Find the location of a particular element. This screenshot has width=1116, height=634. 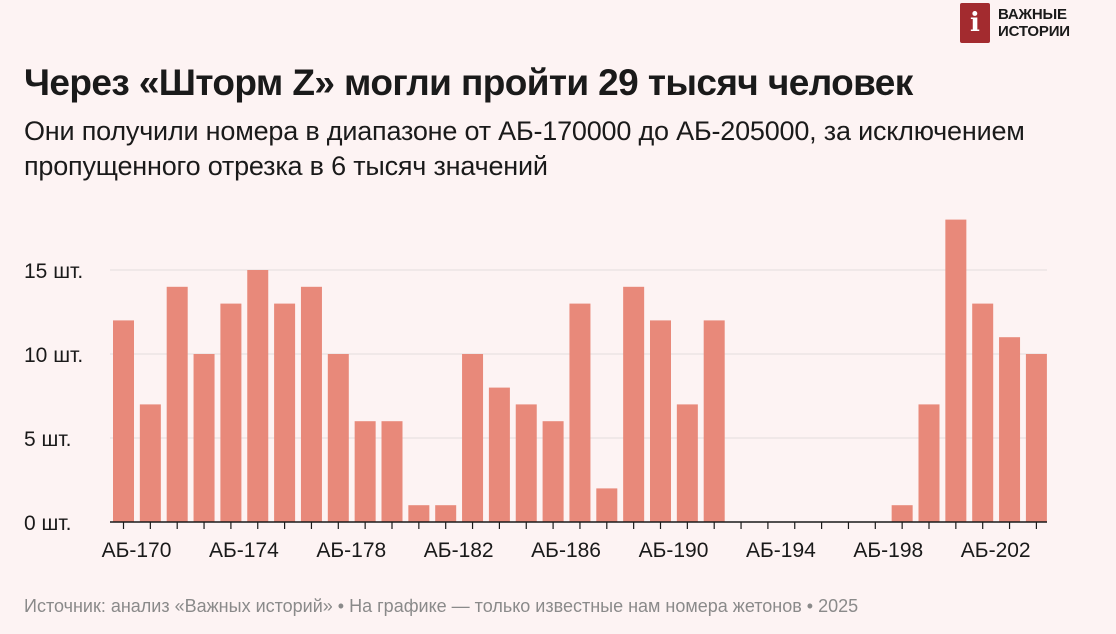

x-tick-label: АБ-170 is located at coordinates (137, 550).